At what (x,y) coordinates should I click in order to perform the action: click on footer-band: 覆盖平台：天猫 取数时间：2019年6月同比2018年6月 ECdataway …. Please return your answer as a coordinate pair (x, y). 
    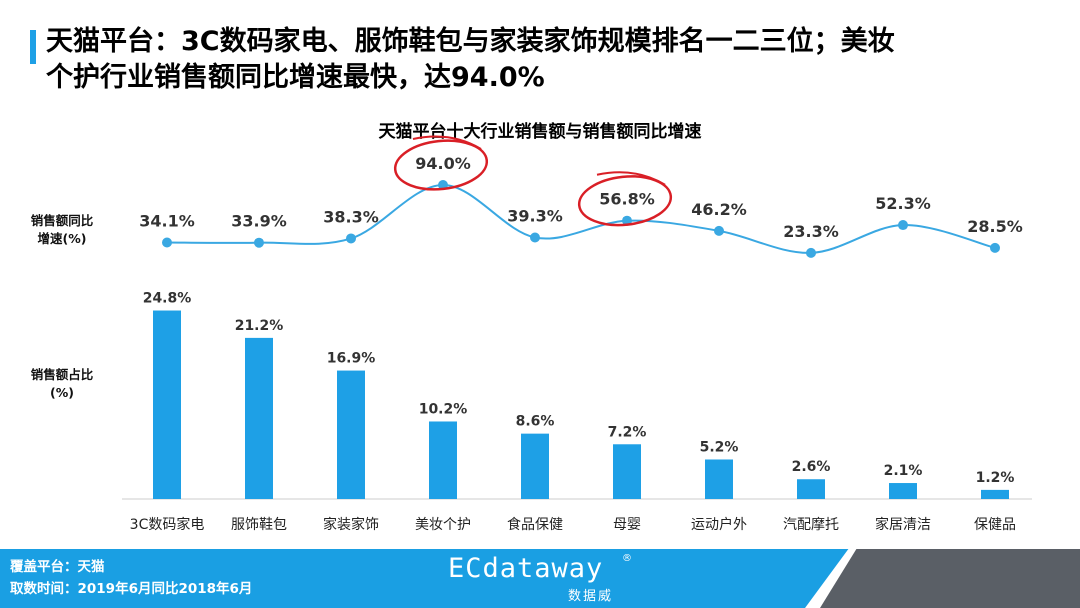
    Looking at the image, I should click on (540, 578).